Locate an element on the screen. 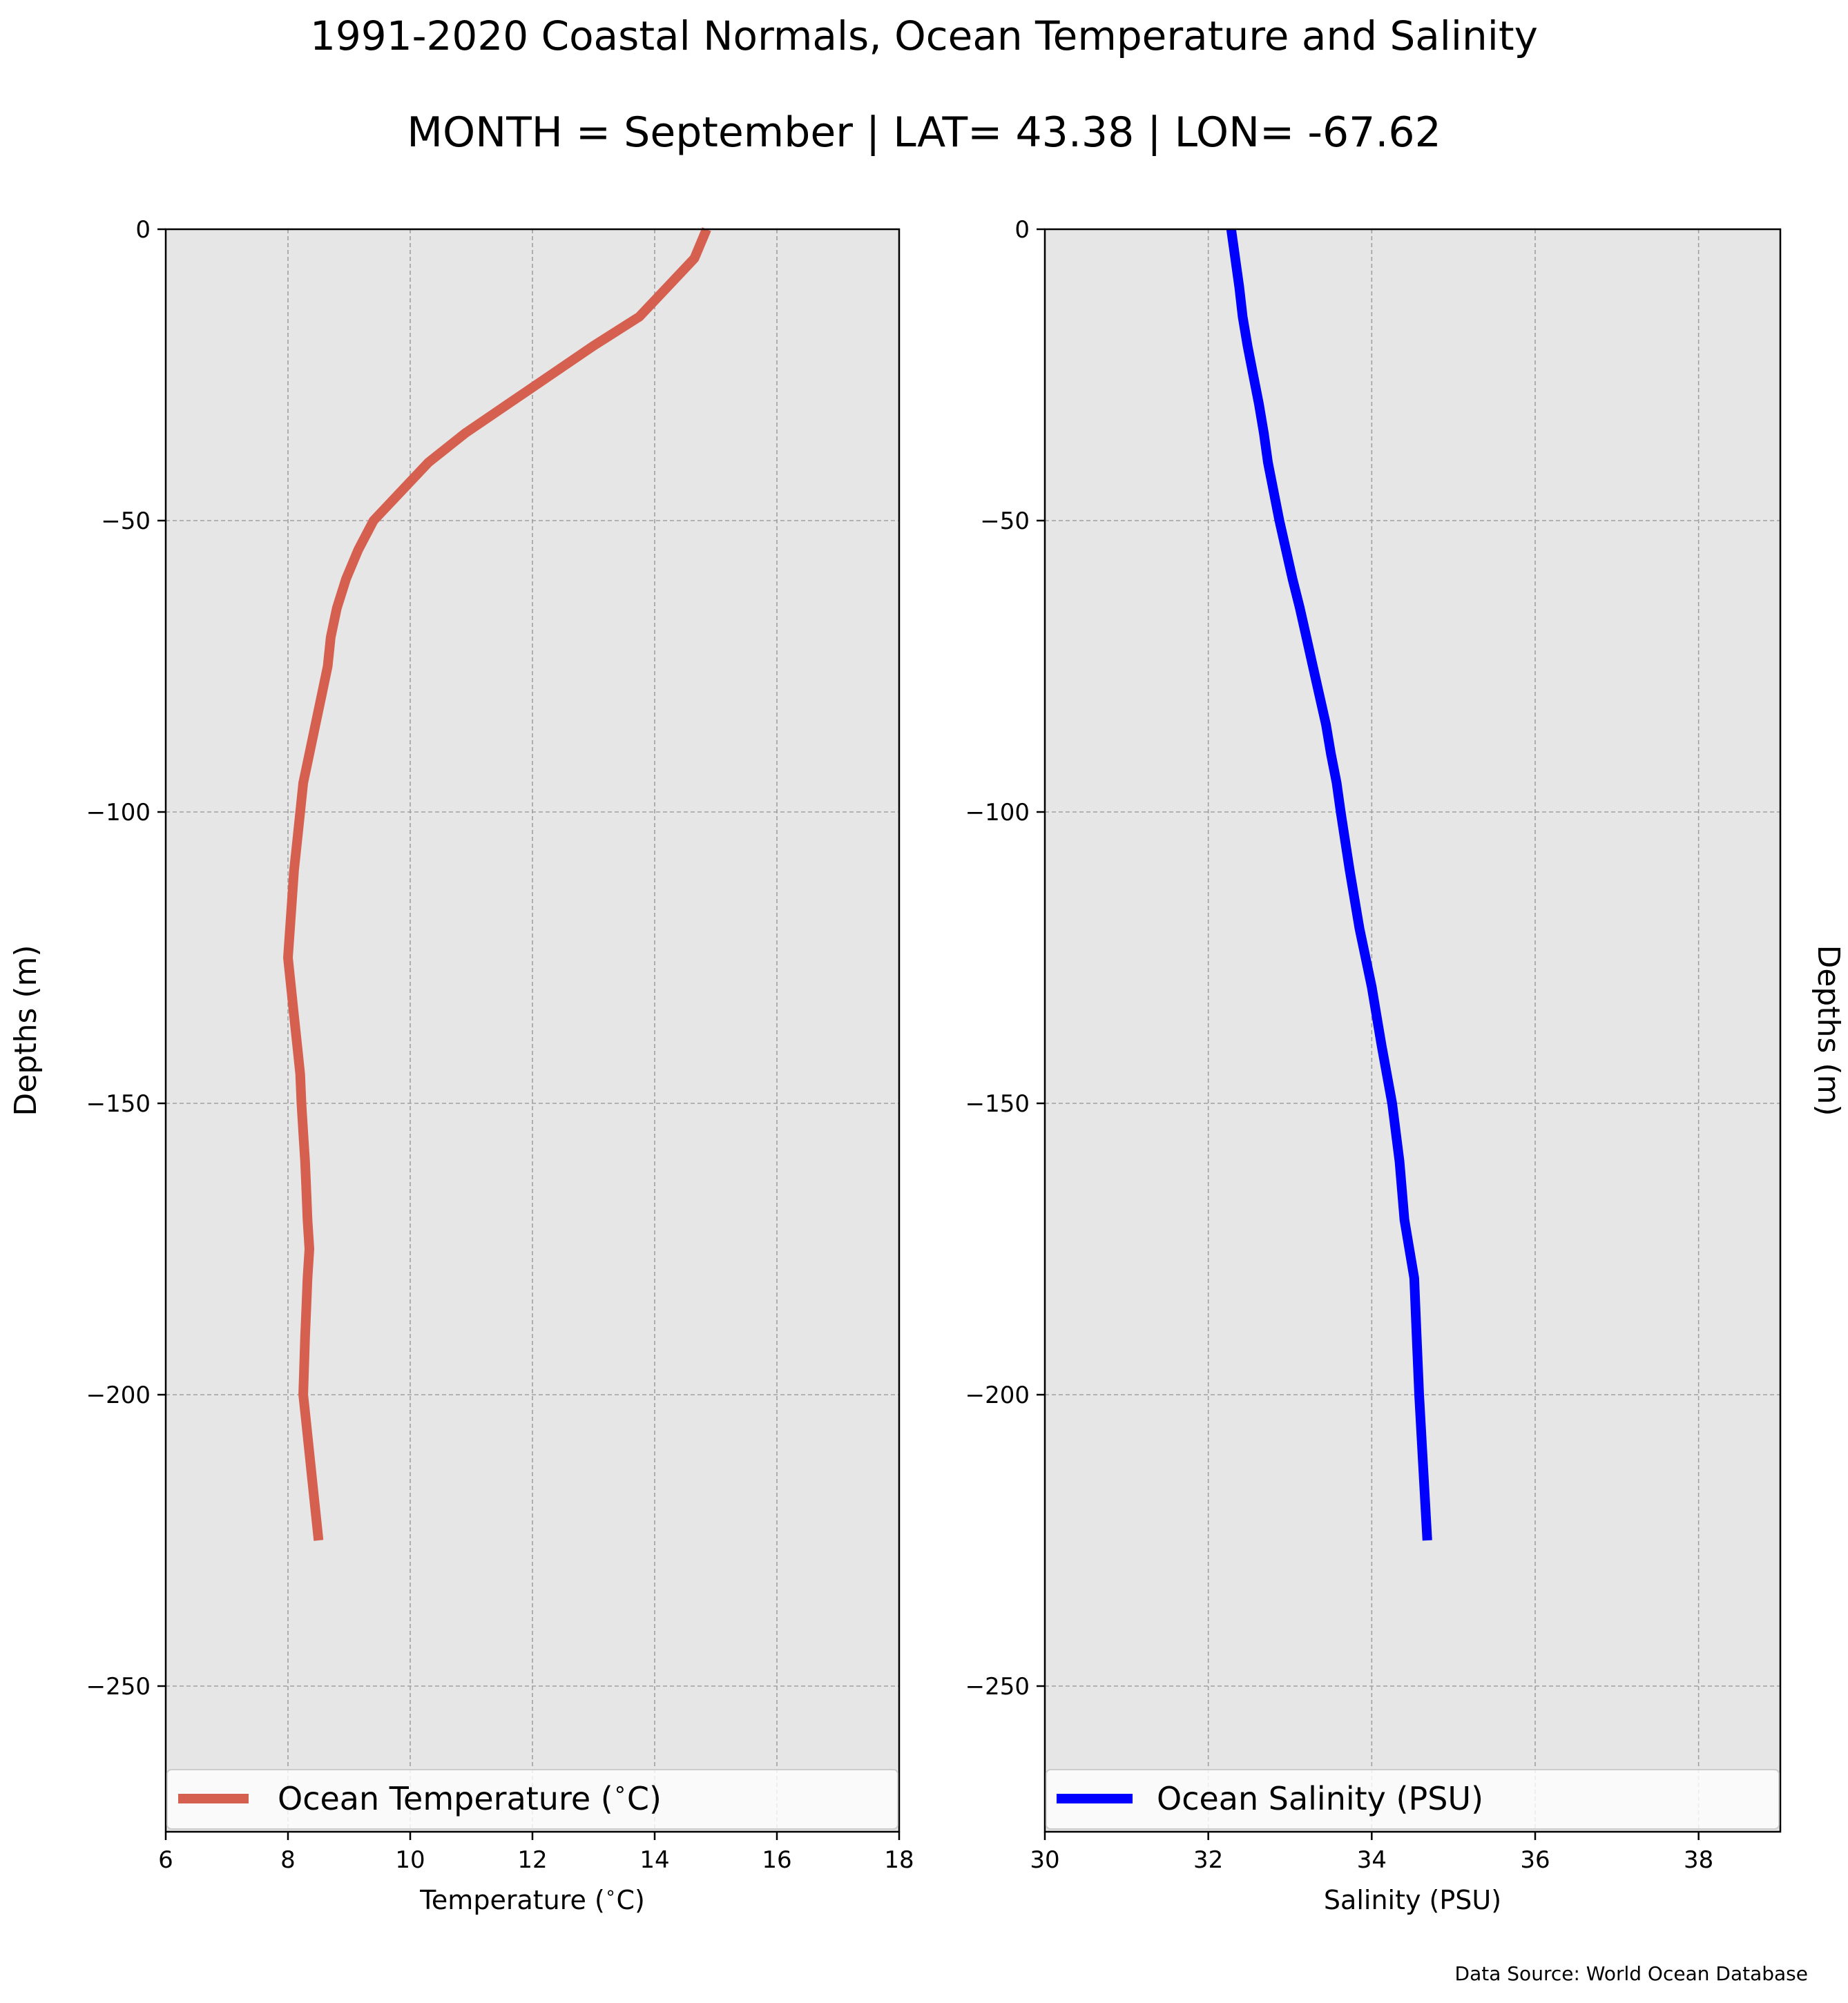  legend-label: Ocean Salinity (PSU) is located at coordinates (1320, 1798).